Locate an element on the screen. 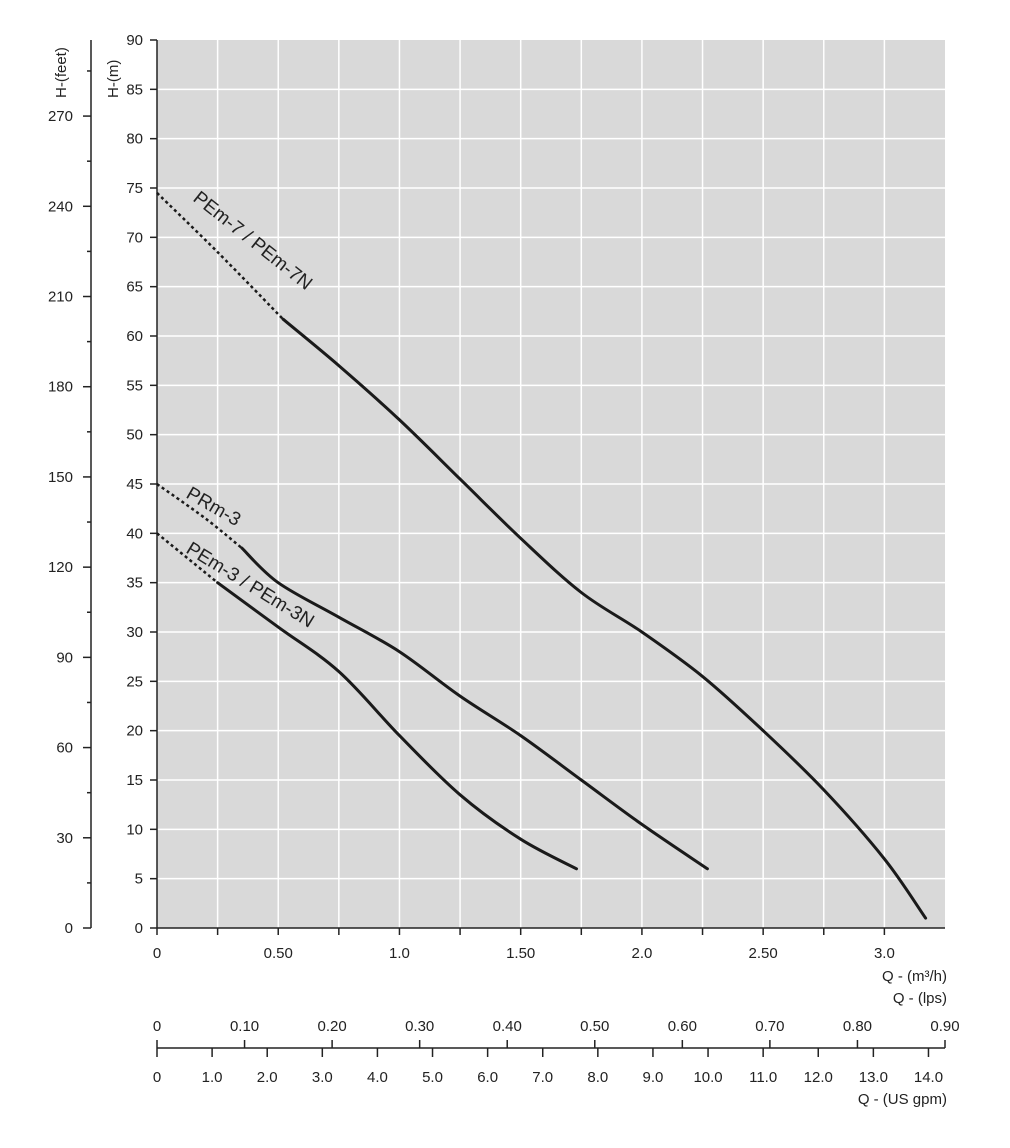 Image resolution: width=1010 pixels, height=1148 pixels. y-tick-label: 85 is located at coordinates (134, 89).